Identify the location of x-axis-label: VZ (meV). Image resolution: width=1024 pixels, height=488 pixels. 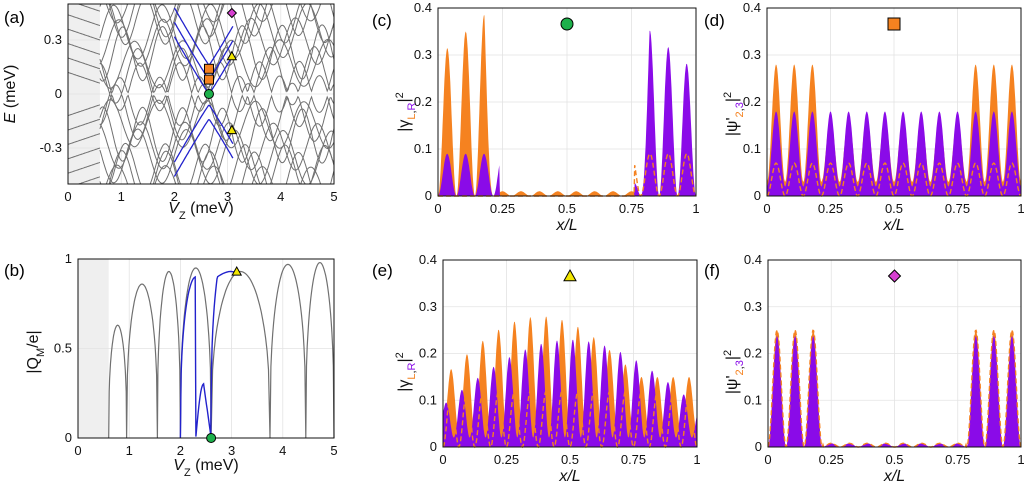
(200, 211).